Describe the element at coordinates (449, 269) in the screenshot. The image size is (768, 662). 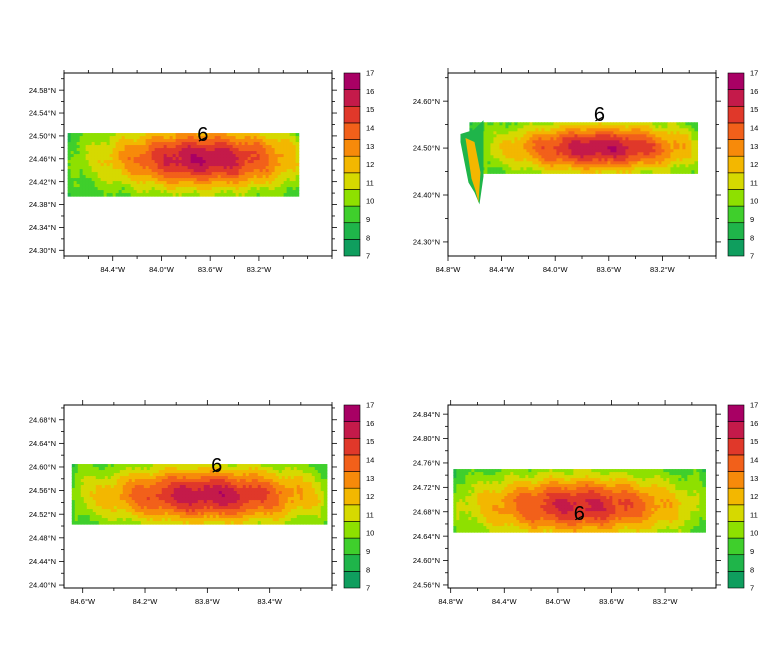
I see `x-tick-label: 84.8°W` at that location.